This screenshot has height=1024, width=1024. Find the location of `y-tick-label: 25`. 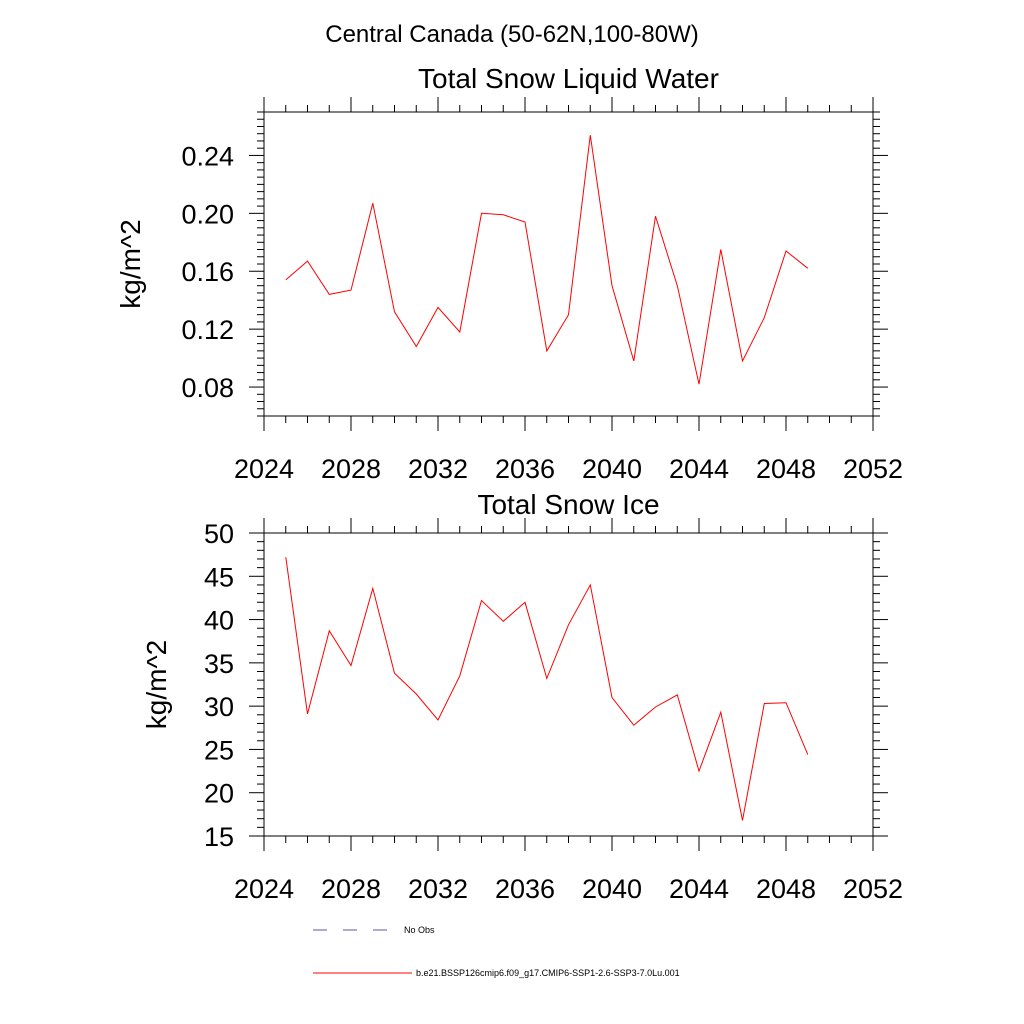

y-tick-label: 25 is located at coordinates (219, 750).